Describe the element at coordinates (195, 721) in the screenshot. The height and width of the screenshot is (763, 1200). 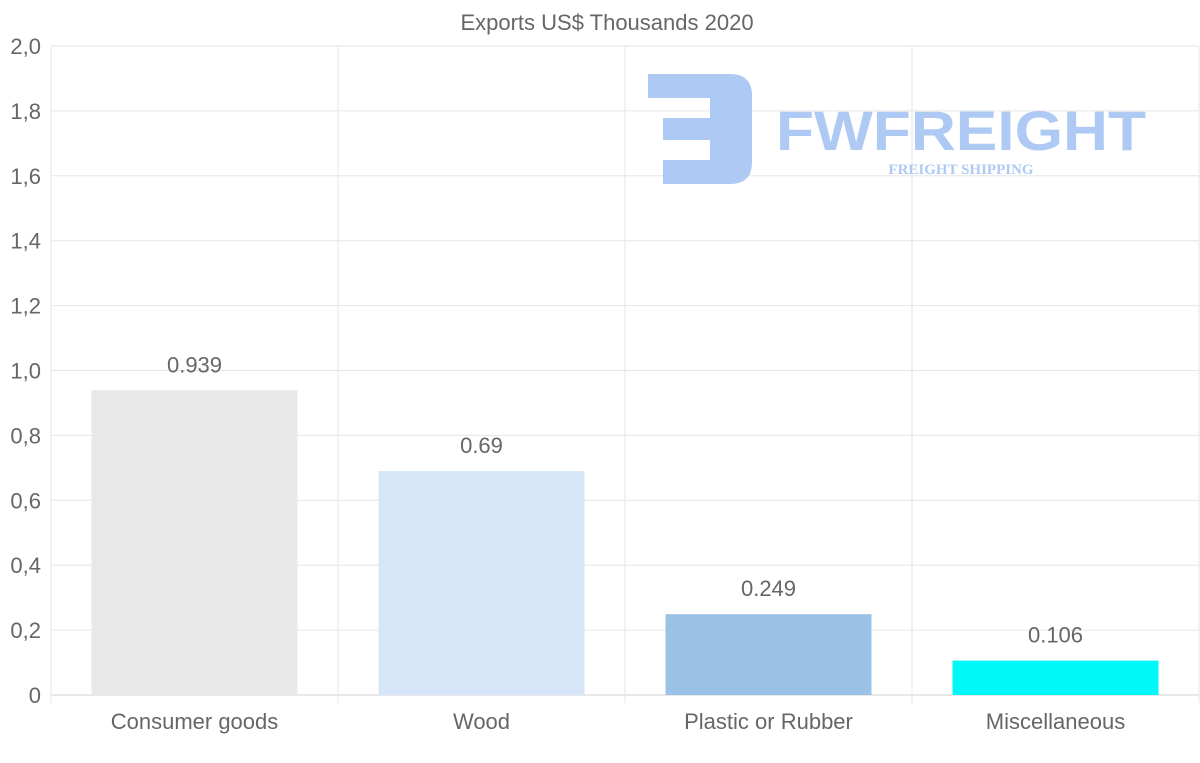
I see `x-tick-label: Consumer goods` at that location.